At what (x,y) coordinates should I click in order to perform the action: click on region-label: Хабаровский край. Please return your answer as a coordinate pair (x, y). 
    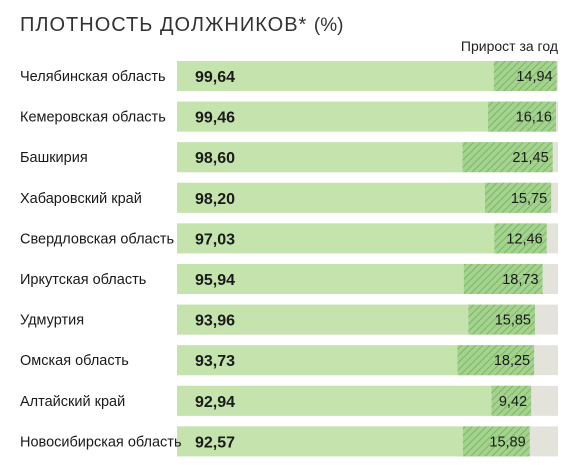
    Looking at the image, I should click on (81, 199).